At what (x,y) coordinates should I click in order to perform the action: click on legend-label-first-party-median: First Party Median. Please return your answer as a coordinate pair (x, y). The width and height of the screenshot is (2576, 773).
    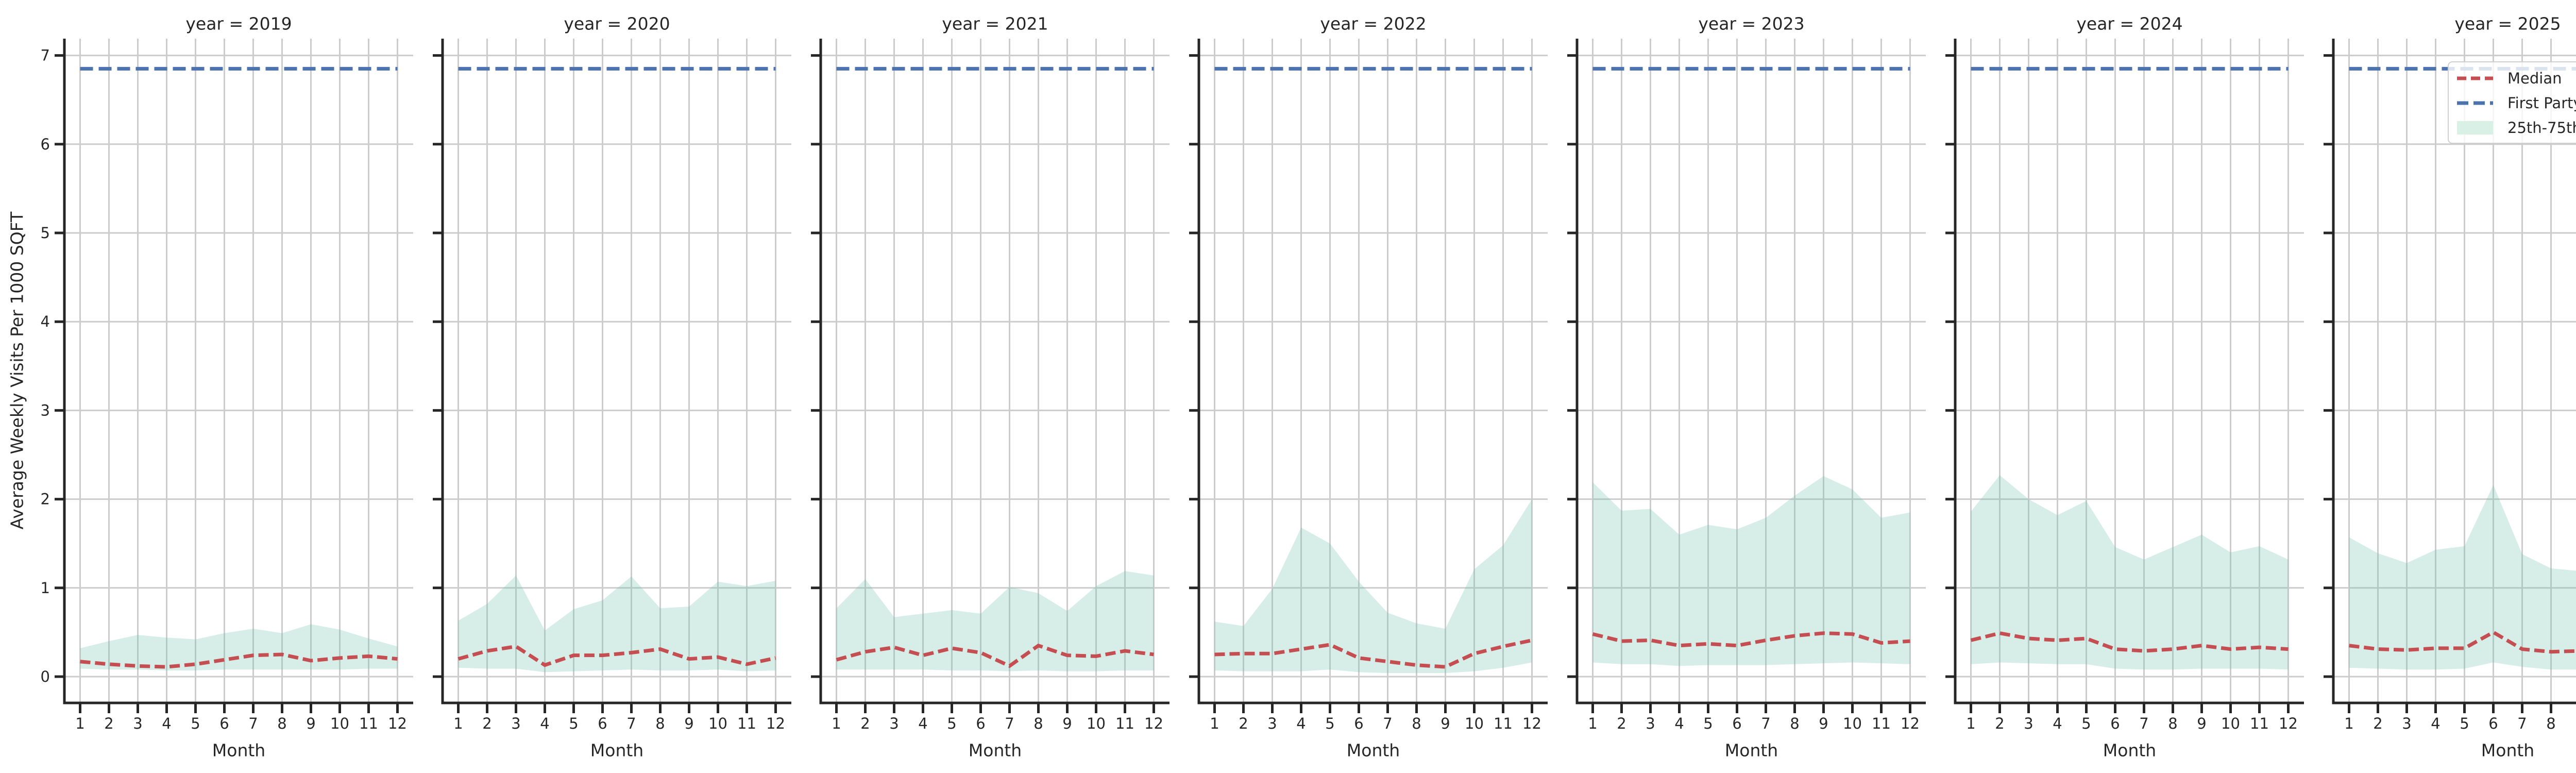
    Looking at the image, I should click on (2541, 103).